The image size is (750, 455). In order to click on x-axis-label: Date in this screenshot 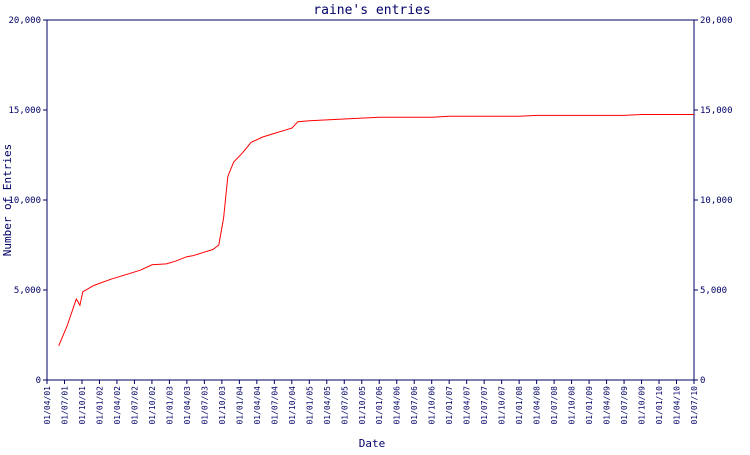, I will do `click(372, 443)`.